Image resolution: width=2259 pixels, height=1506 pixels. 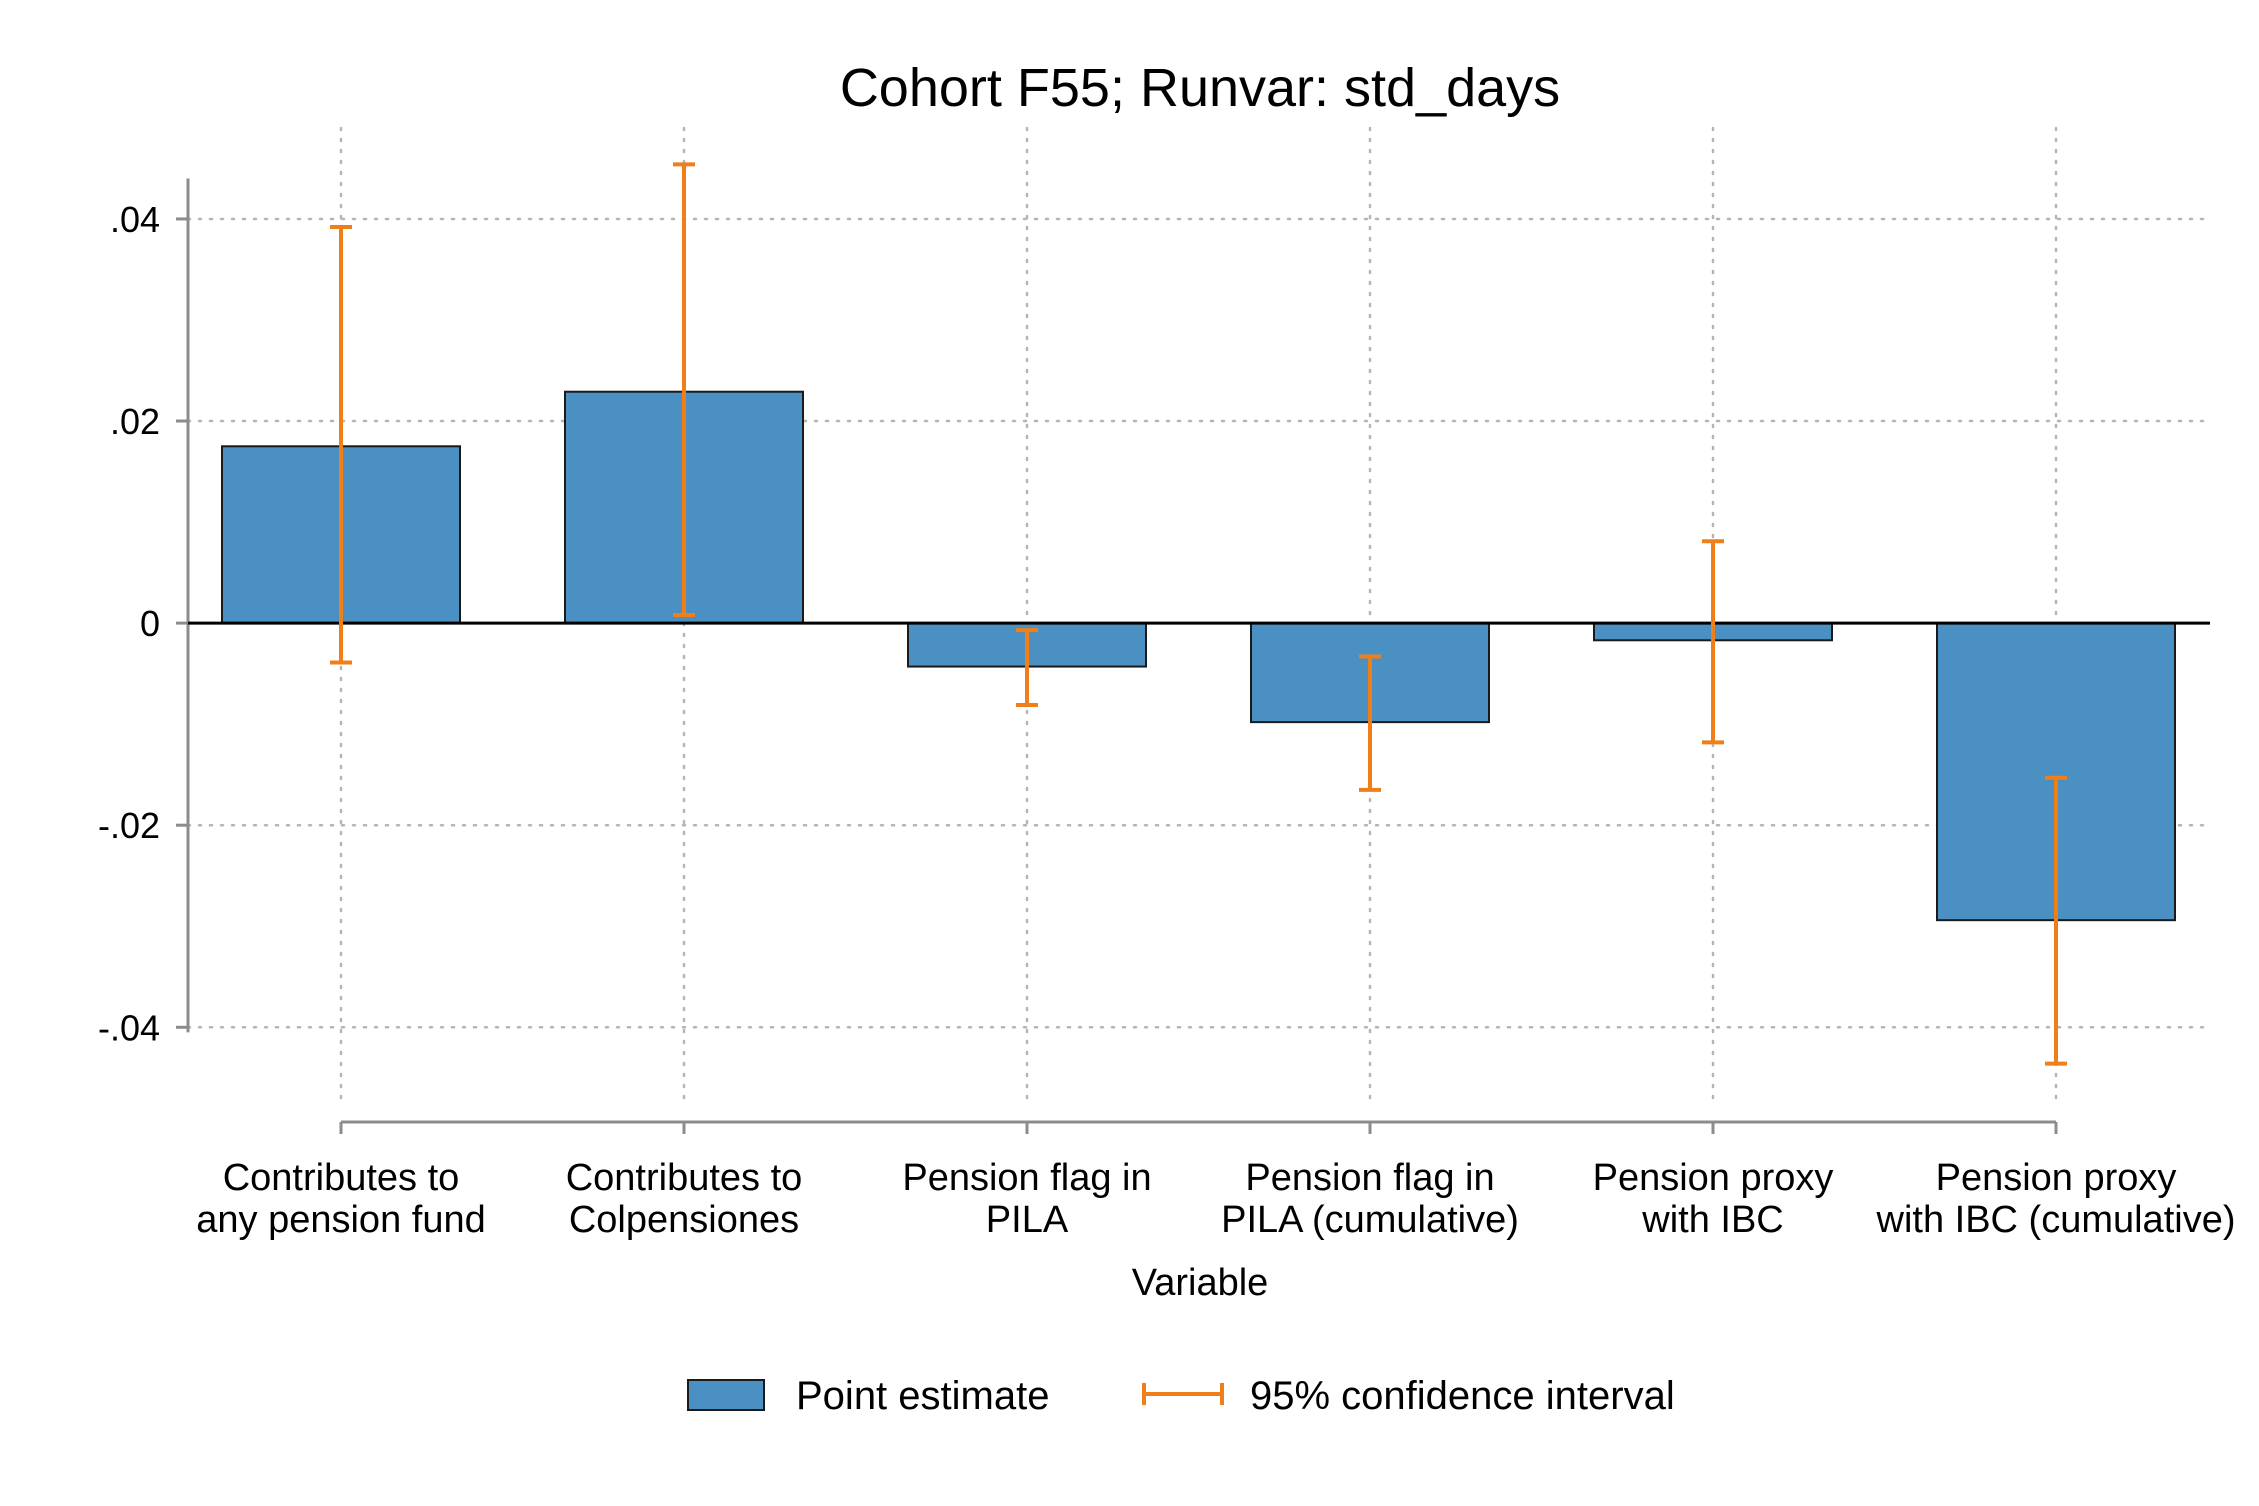 I want to click on y-tick-label-1: .02, so click(x=135, y=421).